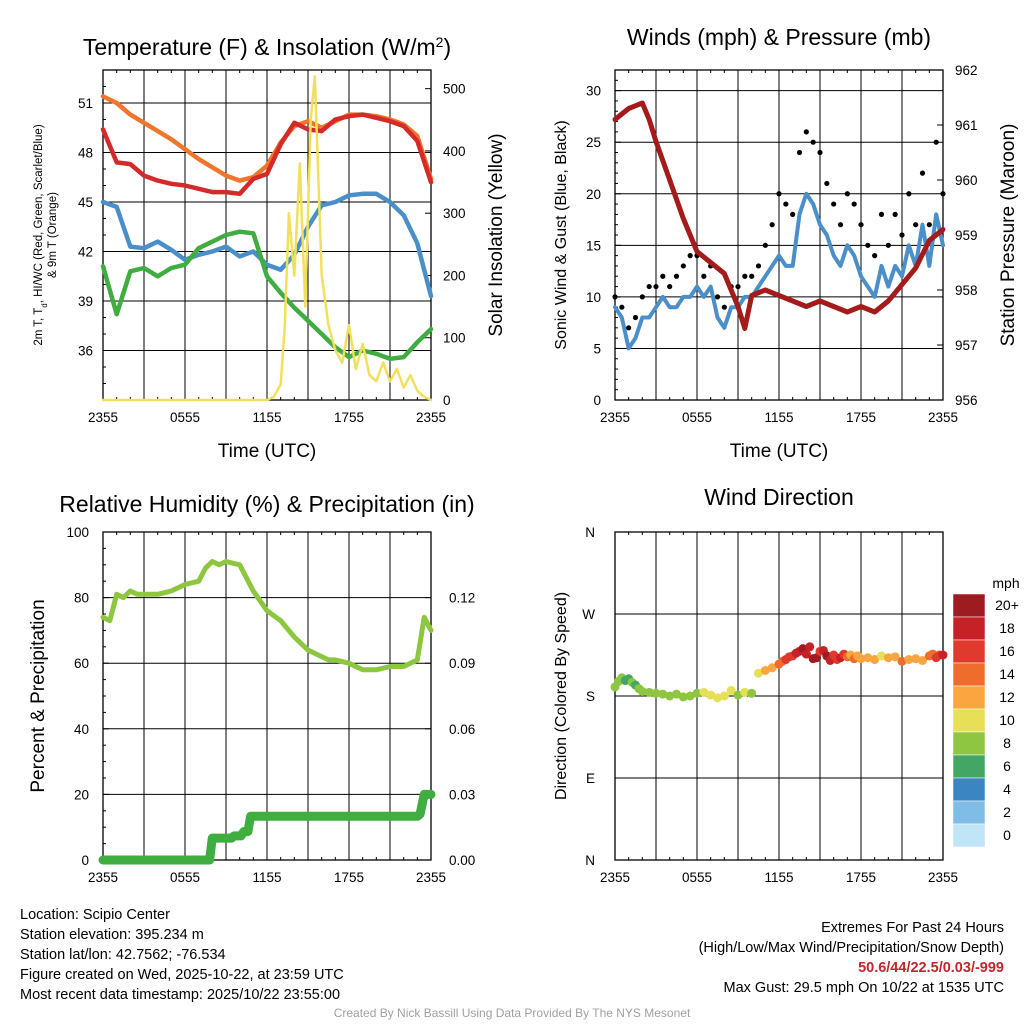 This screenshot has height=1024, width=1024. What do you see at coordinates (95, 915) in the screenshot?
I see `location-text: Location: Scipio Center` at bounding box center [95, 915].